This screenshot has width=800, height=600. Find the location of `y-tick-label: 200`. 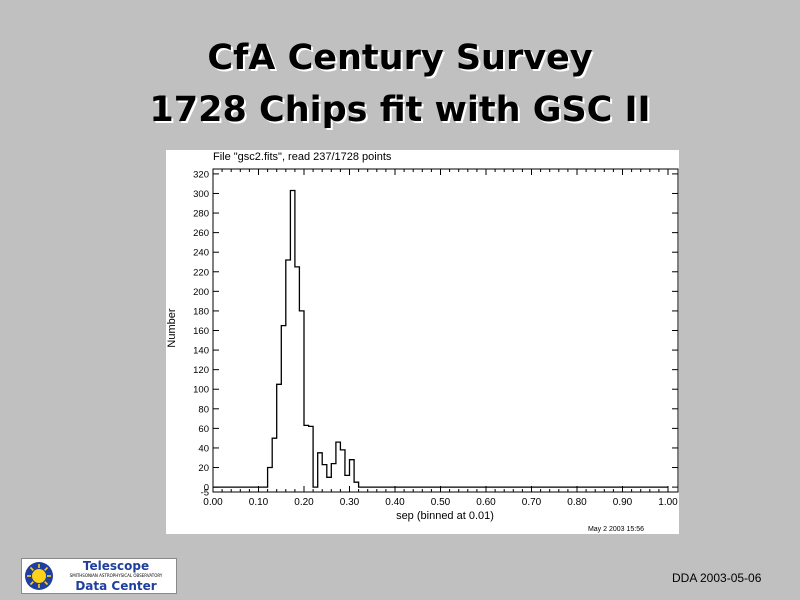

y-tick-label: 200 is located at coordinates (201, 292).